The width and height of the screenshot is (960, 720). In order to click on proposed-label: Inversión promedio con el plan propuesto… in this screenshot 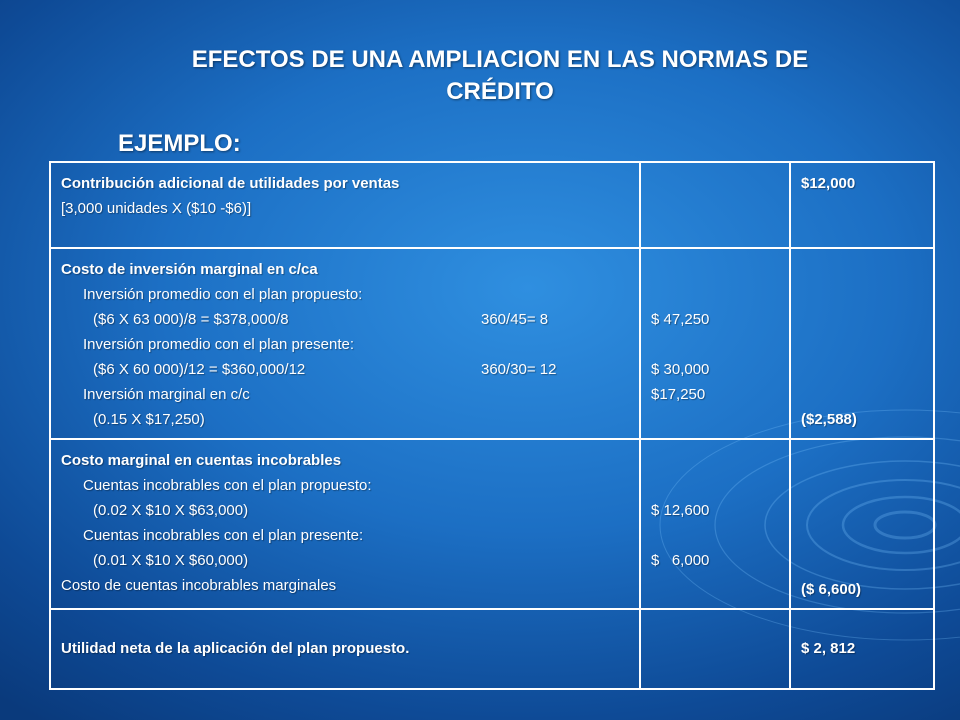, I will do `click(223, 294)`.